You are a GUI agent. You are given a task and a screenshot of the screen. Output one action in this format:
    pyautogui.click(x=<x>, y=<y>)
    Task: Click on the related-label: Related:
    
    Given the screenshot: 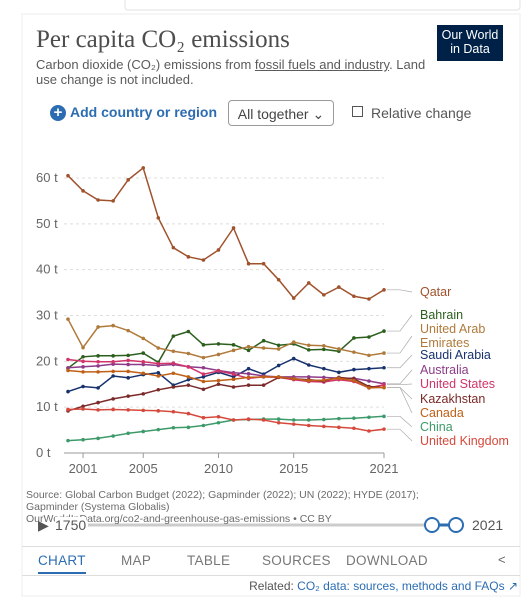 What is the action you would take?
    pyautogui.click(x=271, y=586)
    